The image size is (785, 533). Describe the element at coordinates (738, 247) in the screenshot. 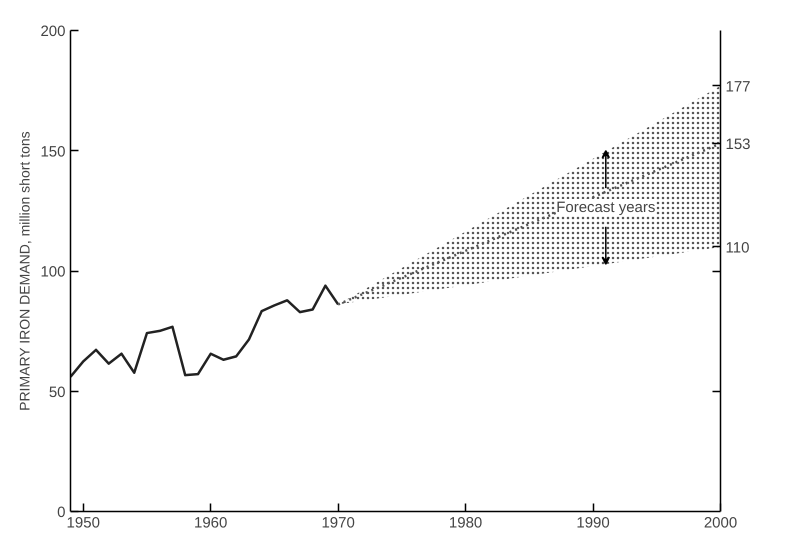

I see `y2-tick-label: 110` at that location.